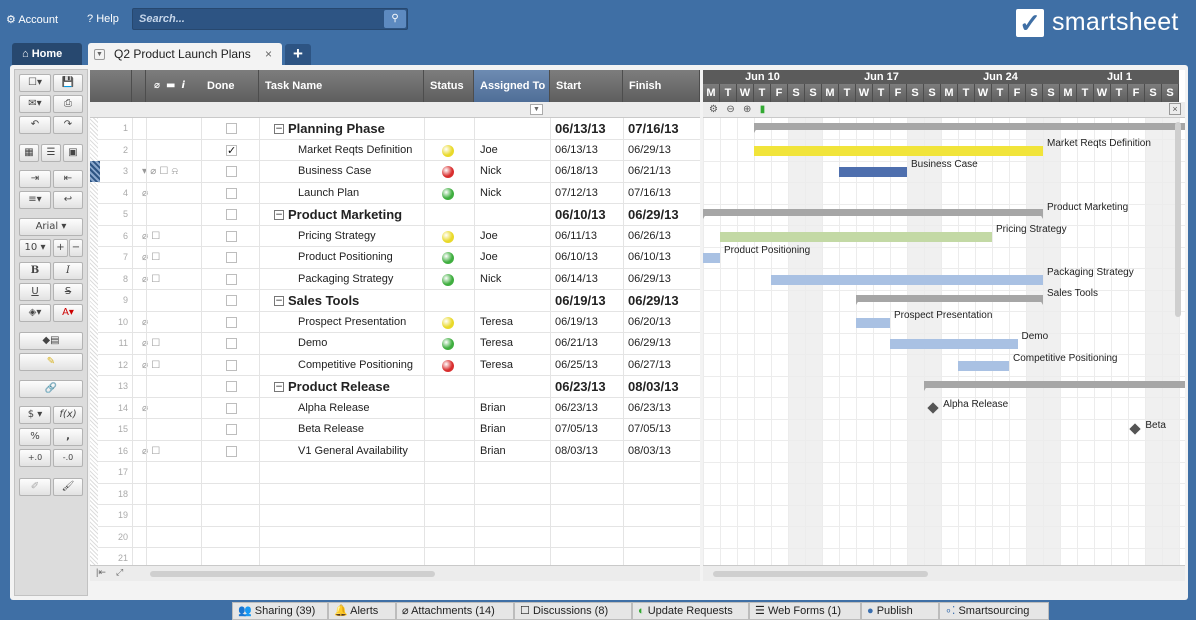  What do you see at coordinates (35, 248) in the screenshot?
I see `font-size-select: 10 ▾` at bounding box center [35, 248].